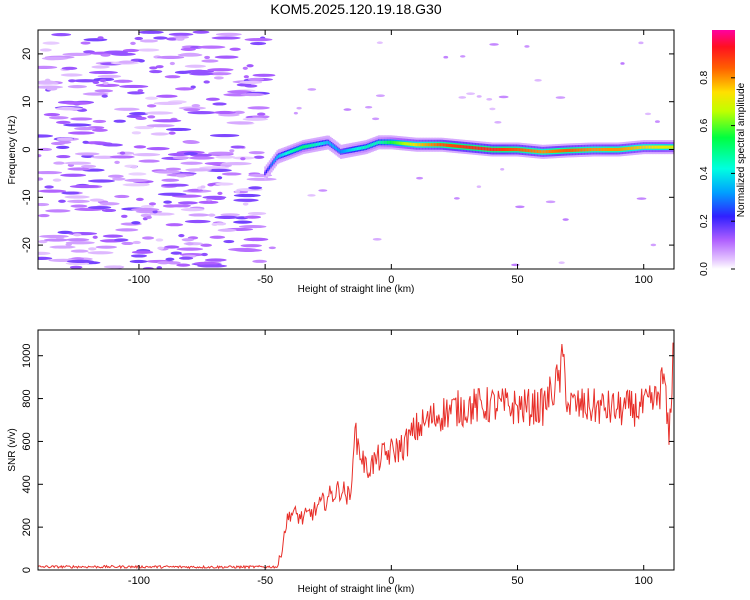 This screenshot has width=750, height=600. Describe the element at coordinates (704, 173) in the screenshot. I see `colorbar-tick-label: 0.4` at that location.